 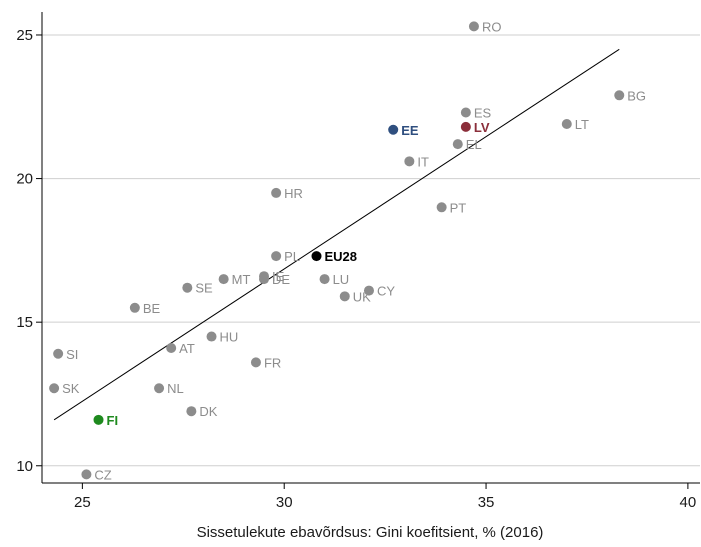 What do you see at coordinates (264, 279) in the screenshot?
I see `data-point-de` at bounding box center [264, 279].